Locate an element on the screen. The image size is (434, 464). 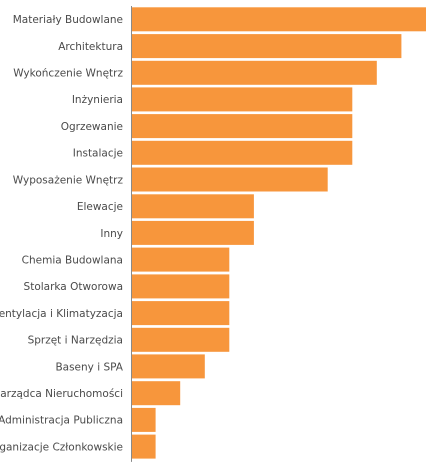
bar-elewacje is located at coordinates (193, 206).